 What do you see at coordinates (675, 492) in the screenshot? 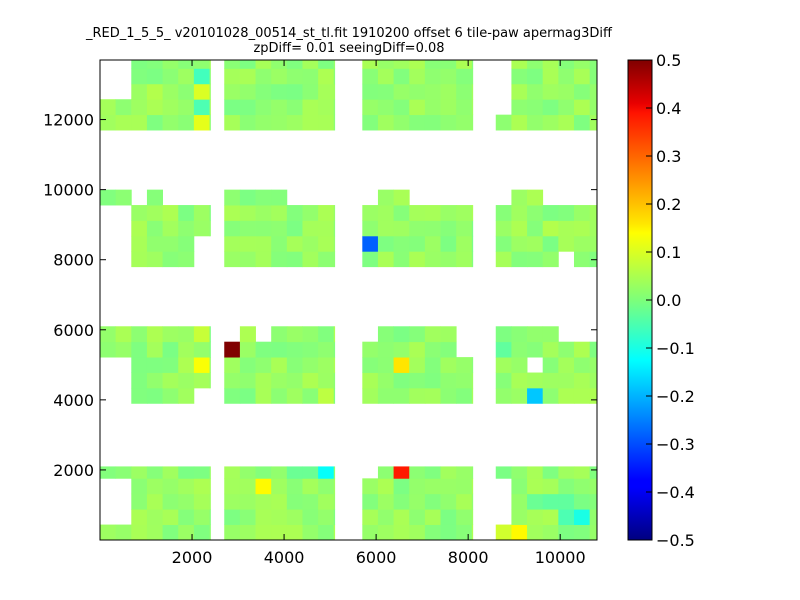
I see `colorbar-tick-label: −0.4` at bounding box center [675, 492].